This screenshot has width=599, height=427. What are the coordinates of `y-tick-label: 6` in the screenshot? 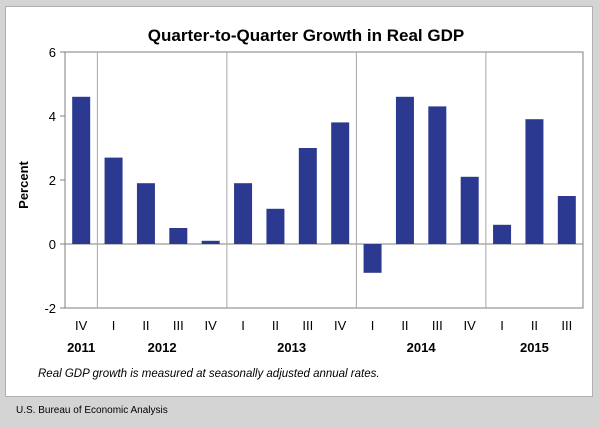 It's located at (52, 52).